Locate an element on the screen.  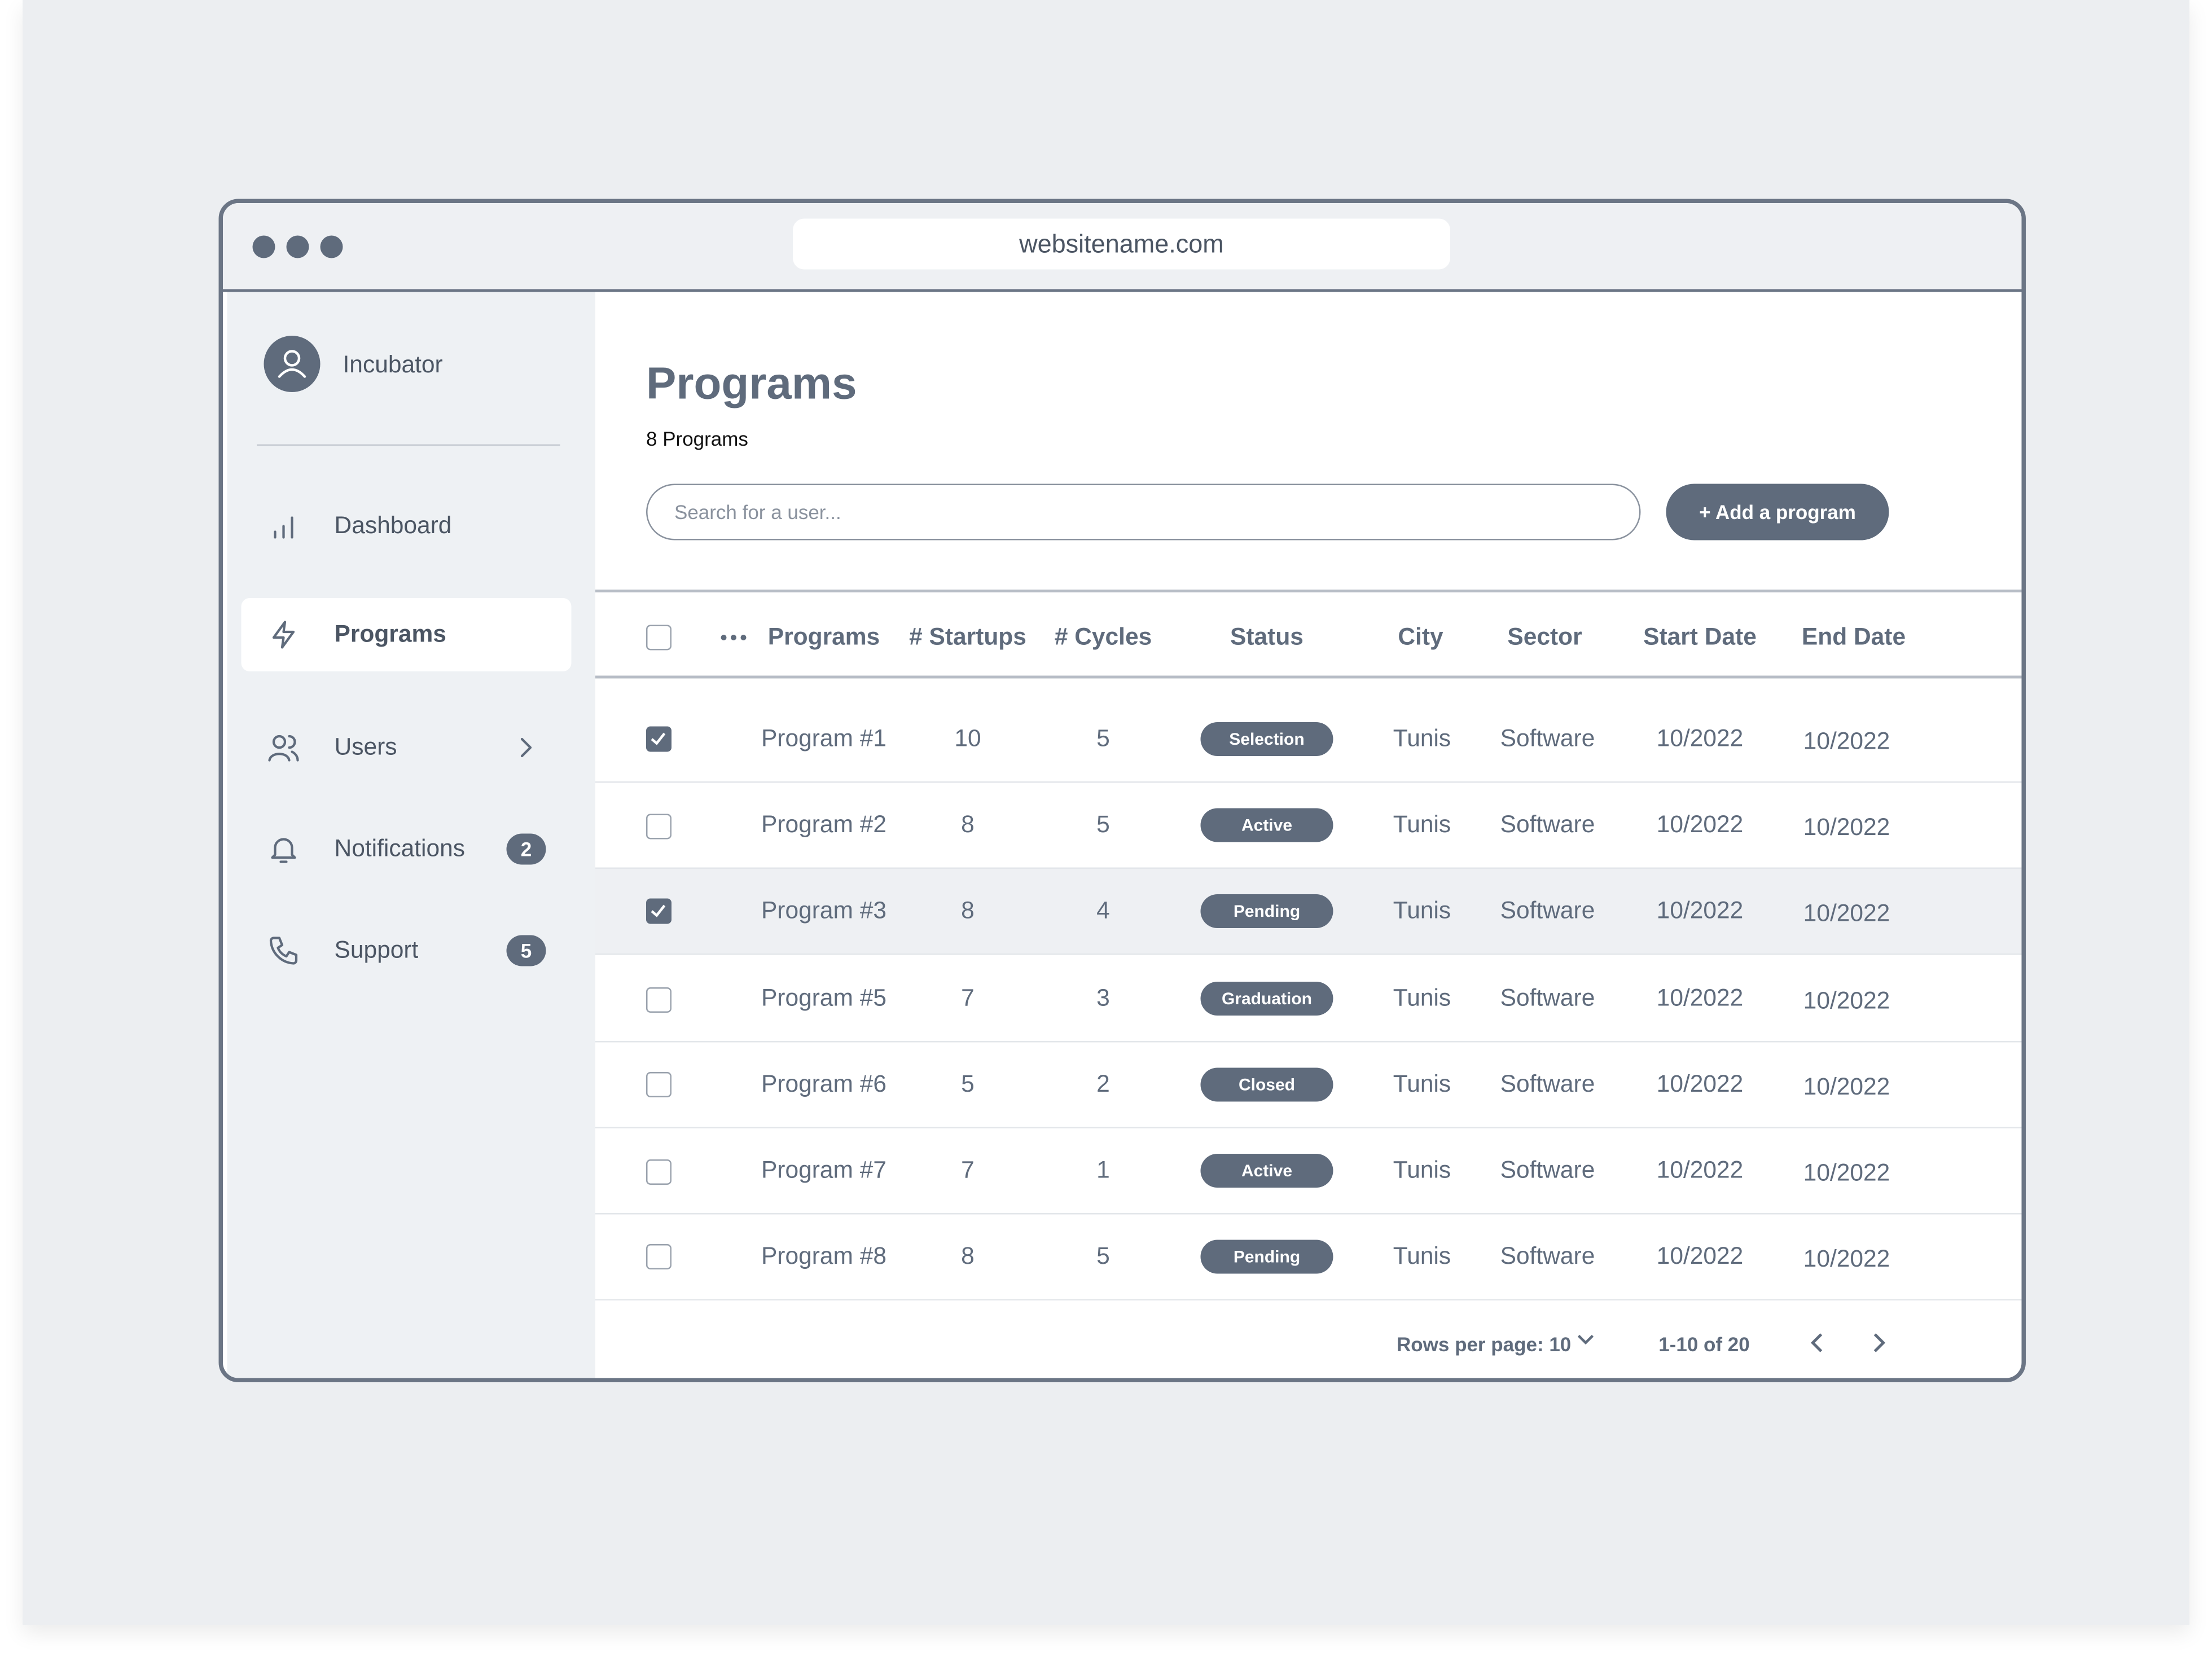
account-name: Incubator is located at coordinates (393, 365).